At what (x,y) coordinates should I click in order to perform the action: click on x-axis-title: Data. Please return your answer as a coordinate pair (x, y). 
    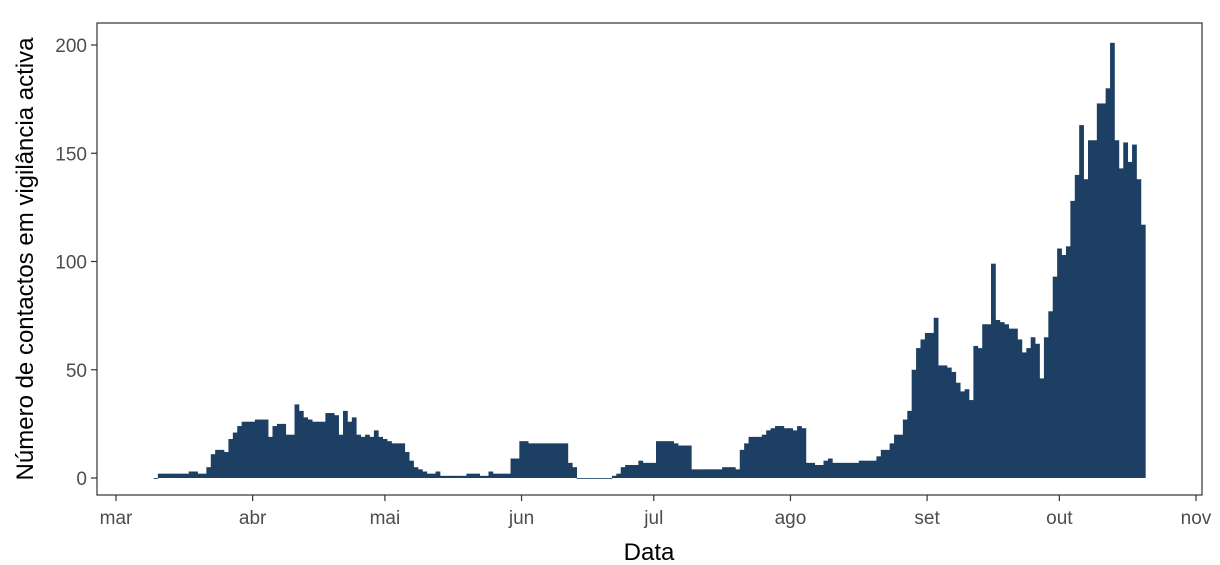
    Looking at the image, I should click on (649, 552).